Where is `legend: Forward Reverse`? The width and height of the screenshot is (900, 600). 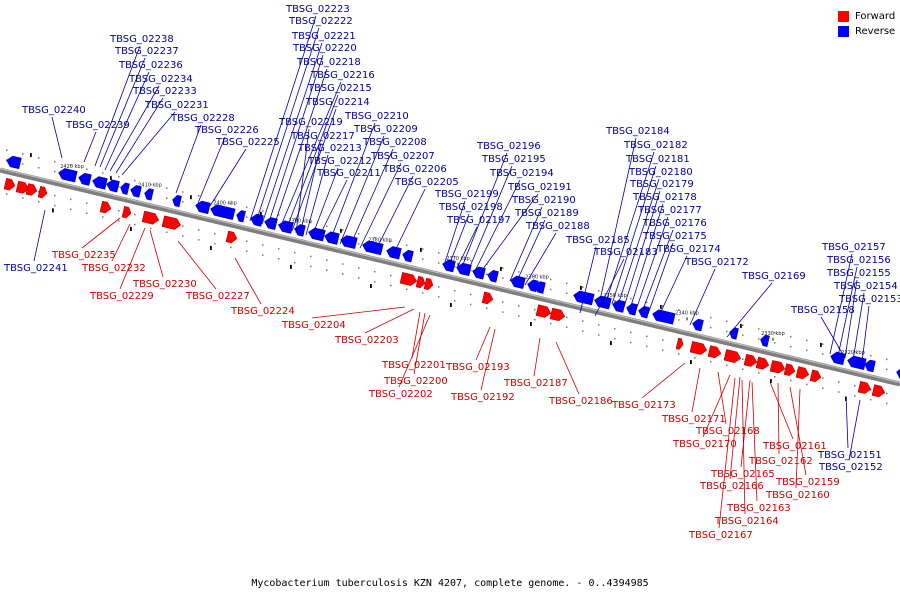 legend: Forward Reverse is located at coordinates (866, 24).